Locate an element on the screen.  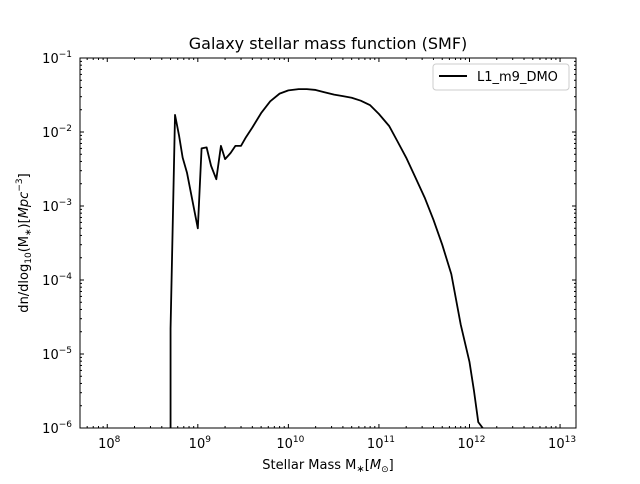
y-tick-label: 10⁻⁶ is located at coordinates (57, 428).